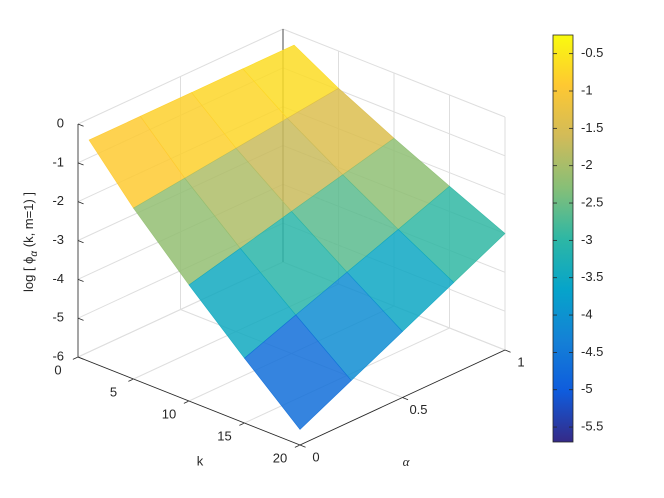 The height and width of the screenshot is (498, 664). I want to click on y-axis-label: α, so click(407, 461).